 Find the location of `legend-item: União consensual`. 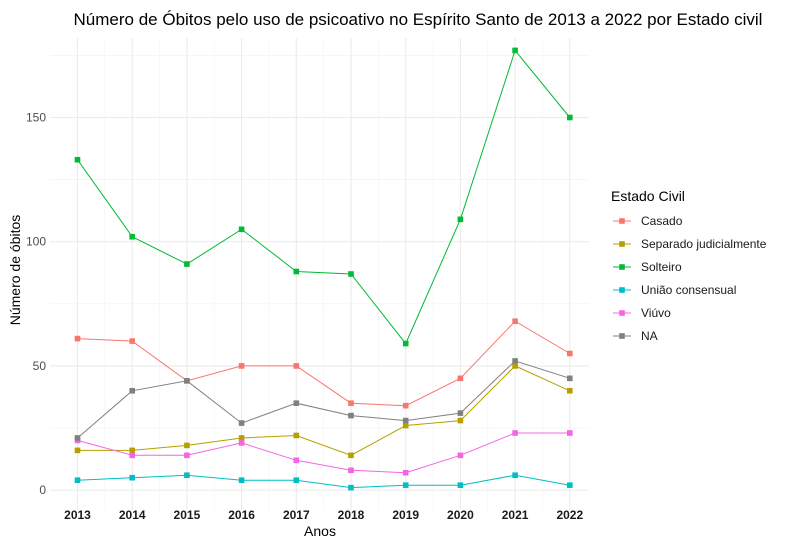

legend-item: União consensual is located at coordinates (674, 290).